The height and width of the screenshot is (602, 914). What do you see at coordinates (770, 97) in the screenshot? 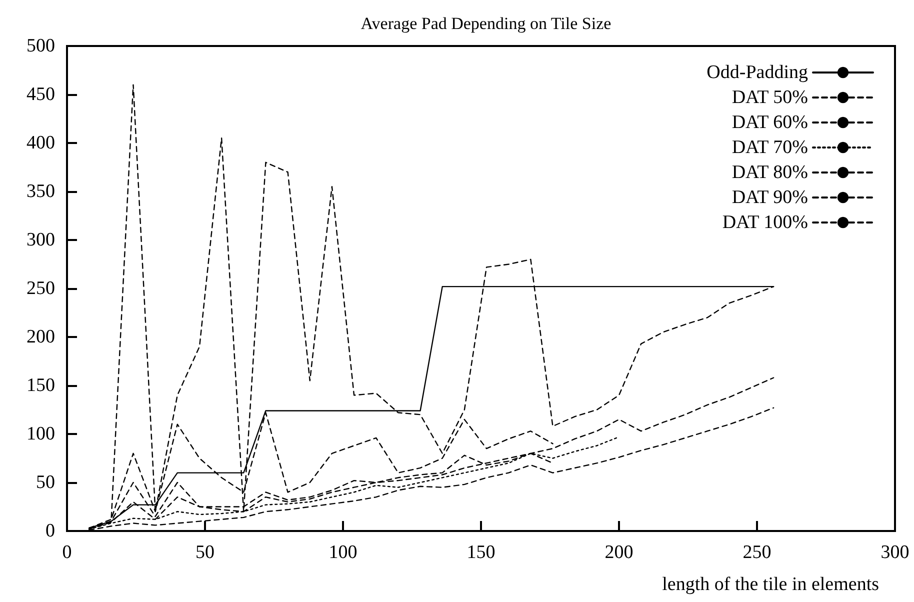
I see `legend-label: DAT 50%` at bounding box center [770, 97].